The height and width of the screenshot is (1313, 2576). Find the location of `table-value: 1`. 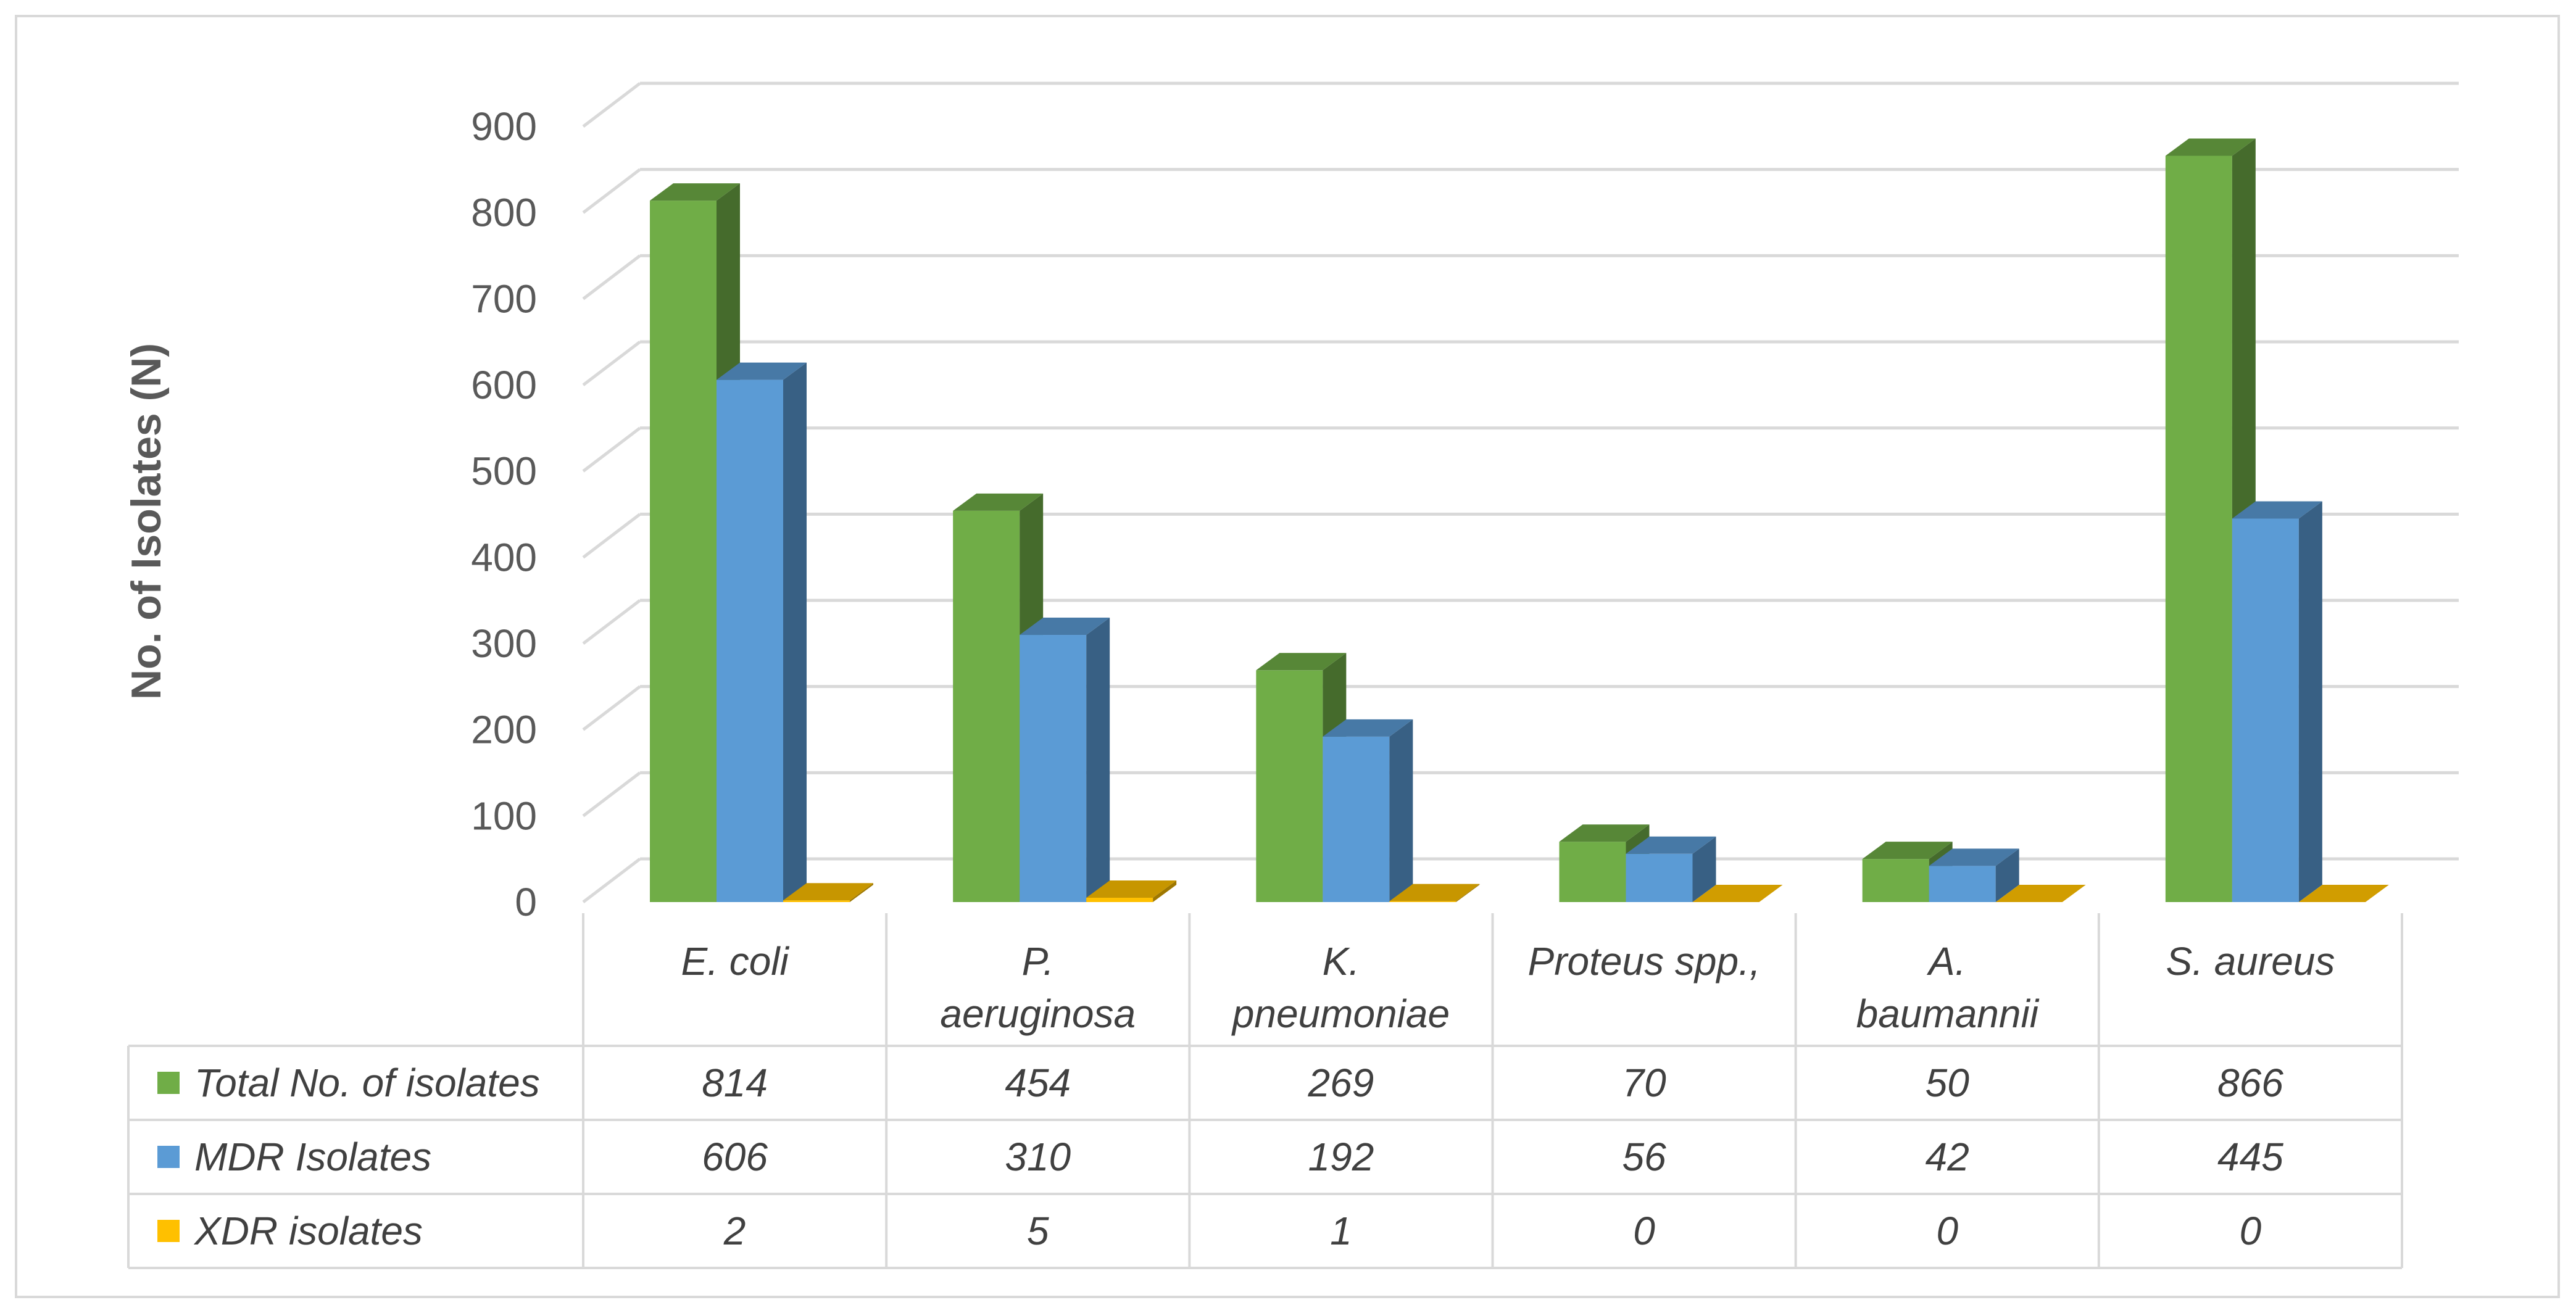

table-value: 1 is located at coordinates (1341, 1231).